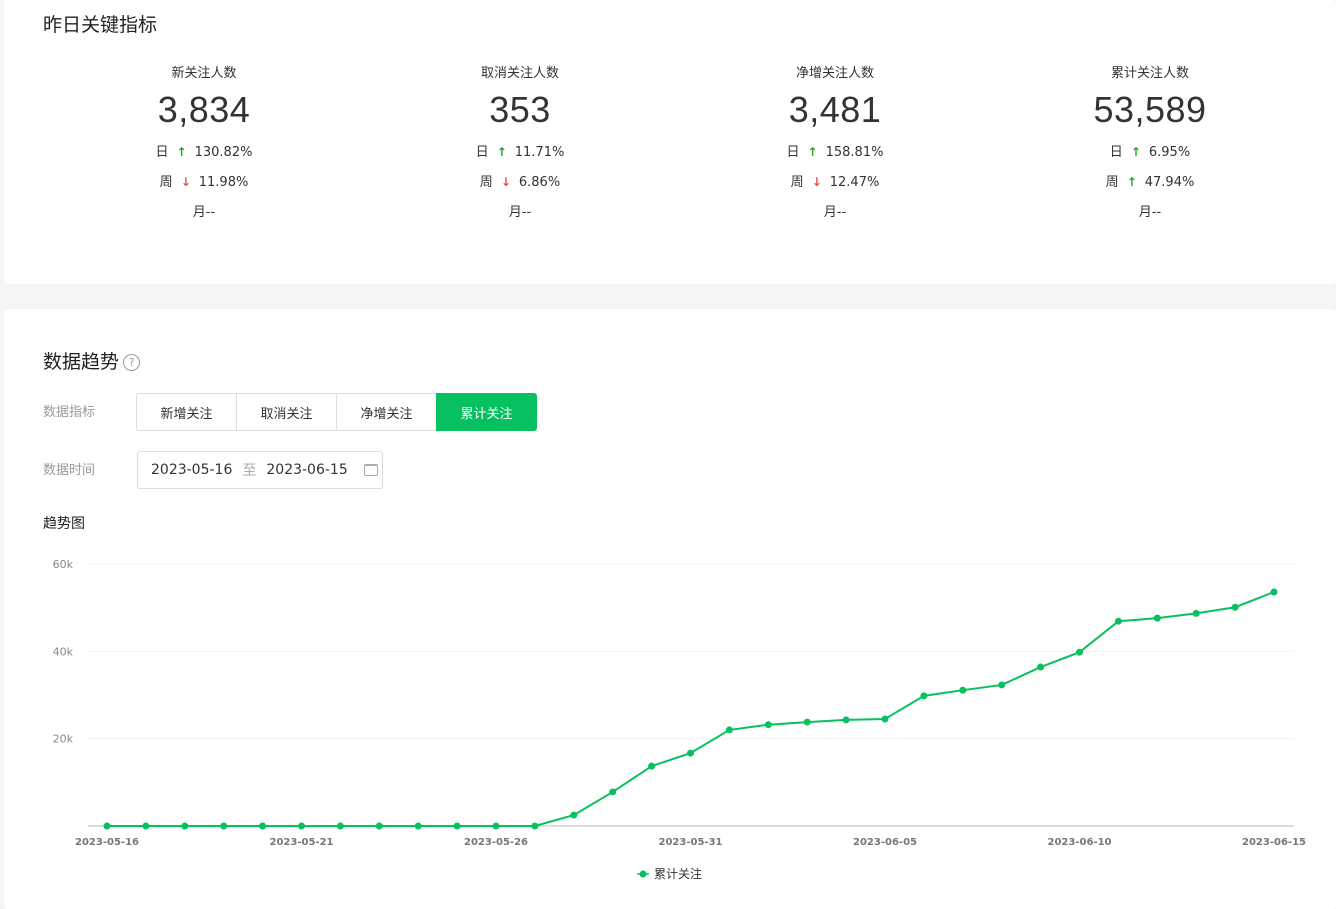 The height and width of the screenshot is (909, 1336). I want to click on date-end: 2023-06-15, so click(307, 470).